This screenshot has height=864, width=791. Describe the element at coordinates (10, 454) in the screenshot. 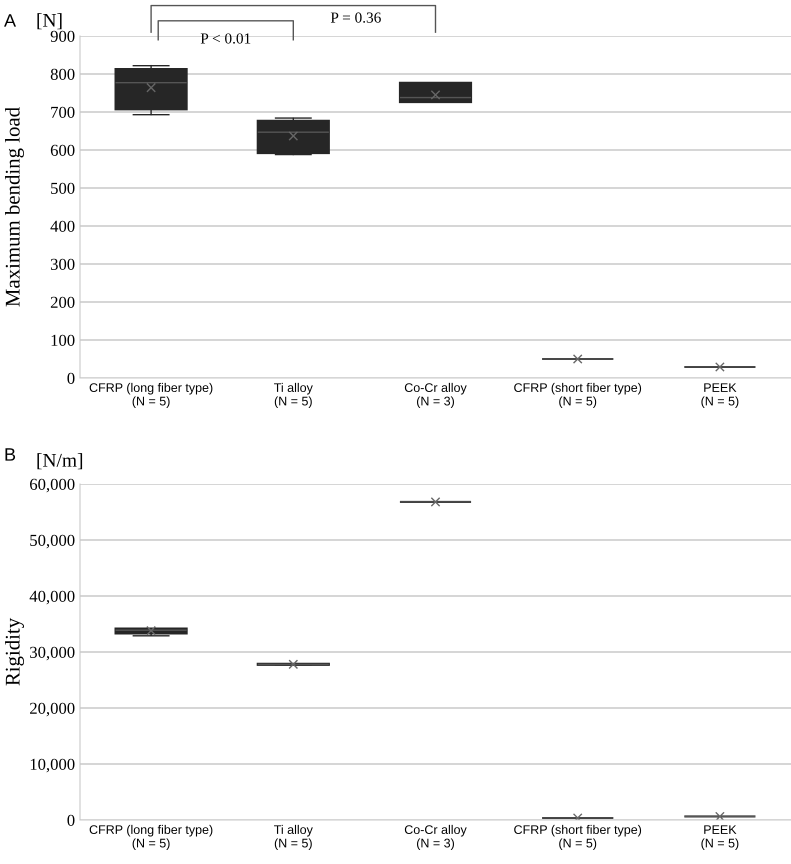

I see `chart-title: B` at that location.